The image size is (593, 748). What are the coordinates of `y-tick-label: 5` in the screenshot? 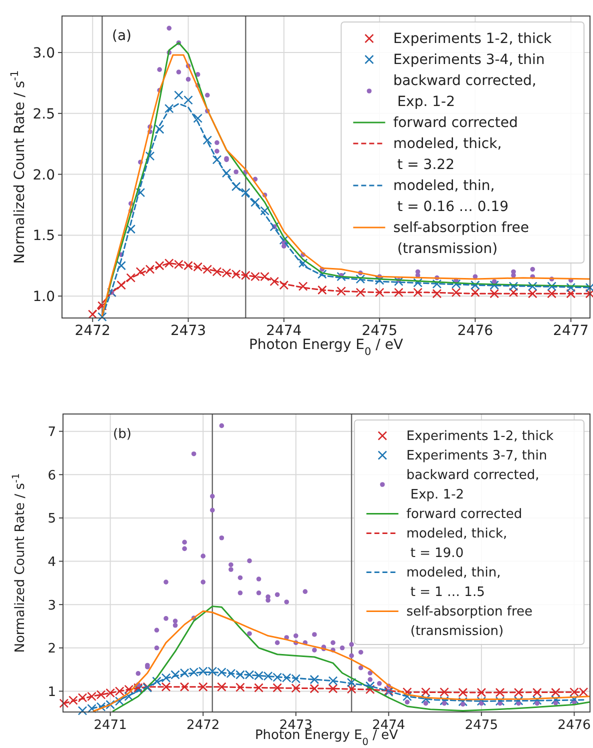 It's located at (52, 519).